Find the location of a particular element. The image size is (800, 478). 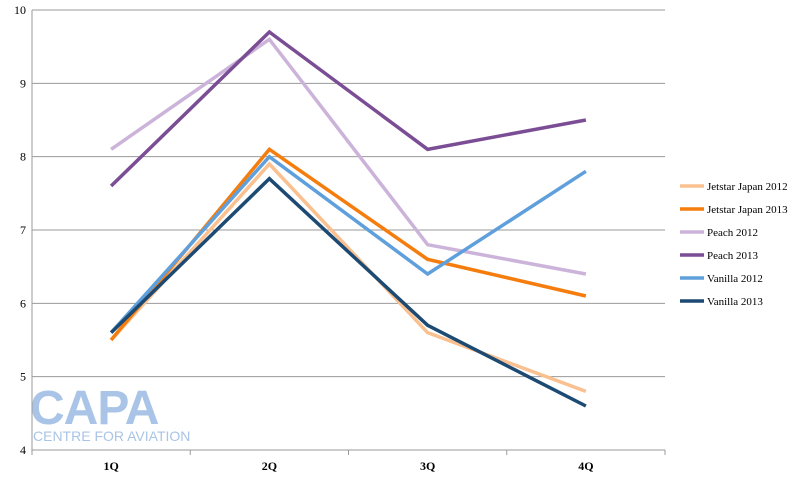

capa-logo: CAPA CENTRE FOR AVIATION is located at coordinates (110, 413).